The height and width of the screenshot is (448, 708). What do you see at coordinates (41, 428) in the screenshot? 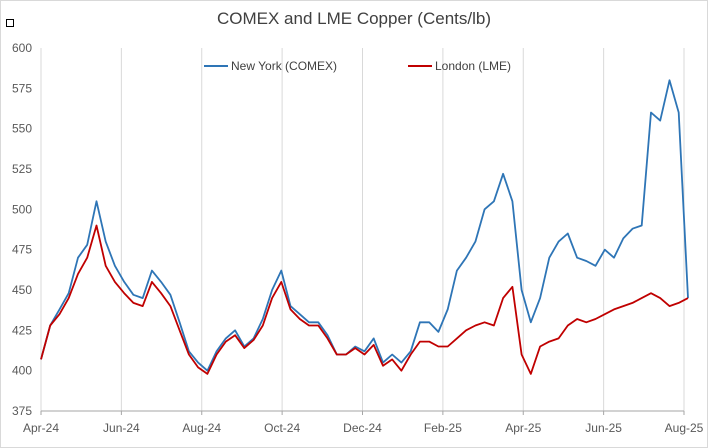
I see `x-tick-label: Apr-24` at bounding box center [41, 428].